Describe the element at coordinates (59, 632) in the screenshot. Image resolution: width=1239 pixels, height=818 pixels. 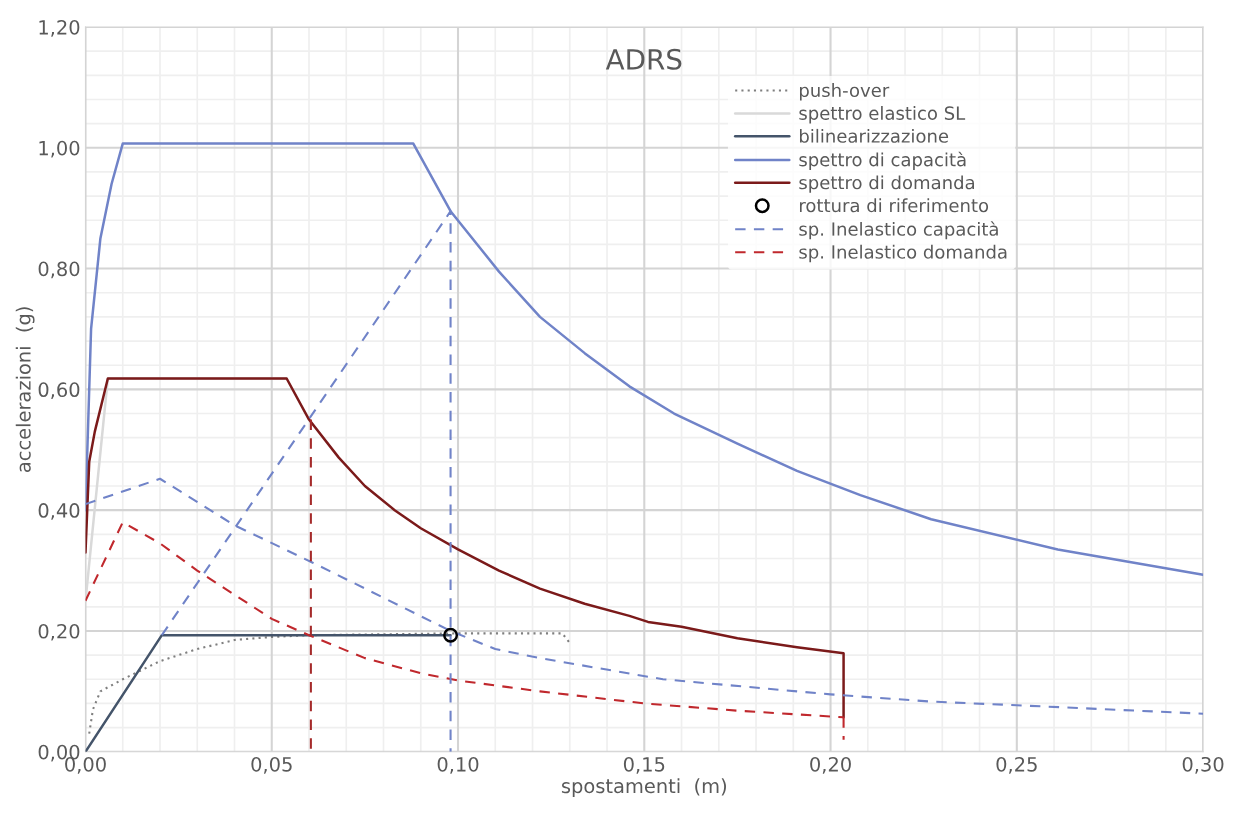
I see `y-tick-label: 0,20` at that location.